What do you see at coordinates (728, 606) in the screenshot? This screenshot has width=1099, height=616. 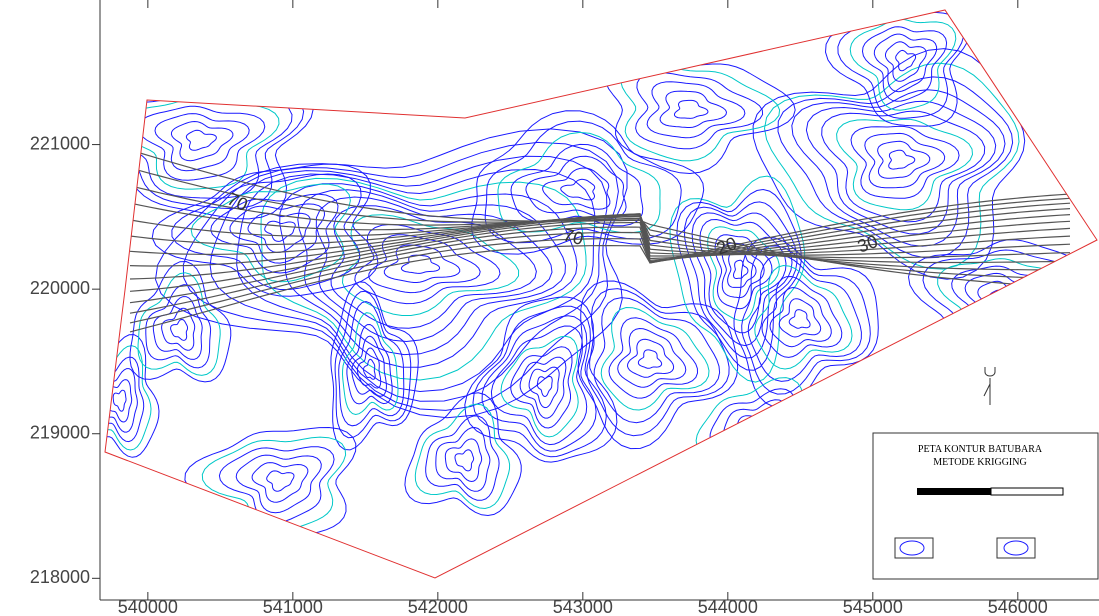 I see `x-tick-label: 544000` at bounding box center [728, 606].